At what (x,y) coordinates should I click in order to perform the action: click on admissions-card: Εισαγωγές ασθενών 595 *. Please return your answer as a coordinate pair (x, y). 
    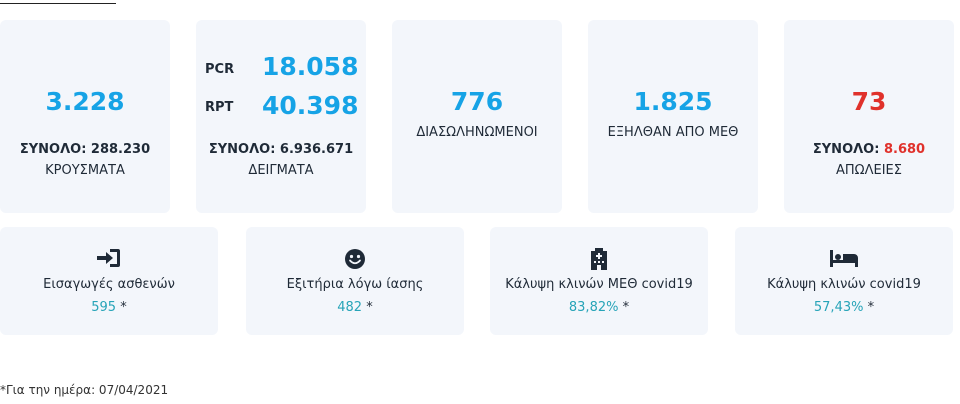
    Looking at the image, I should click on (109, 281).